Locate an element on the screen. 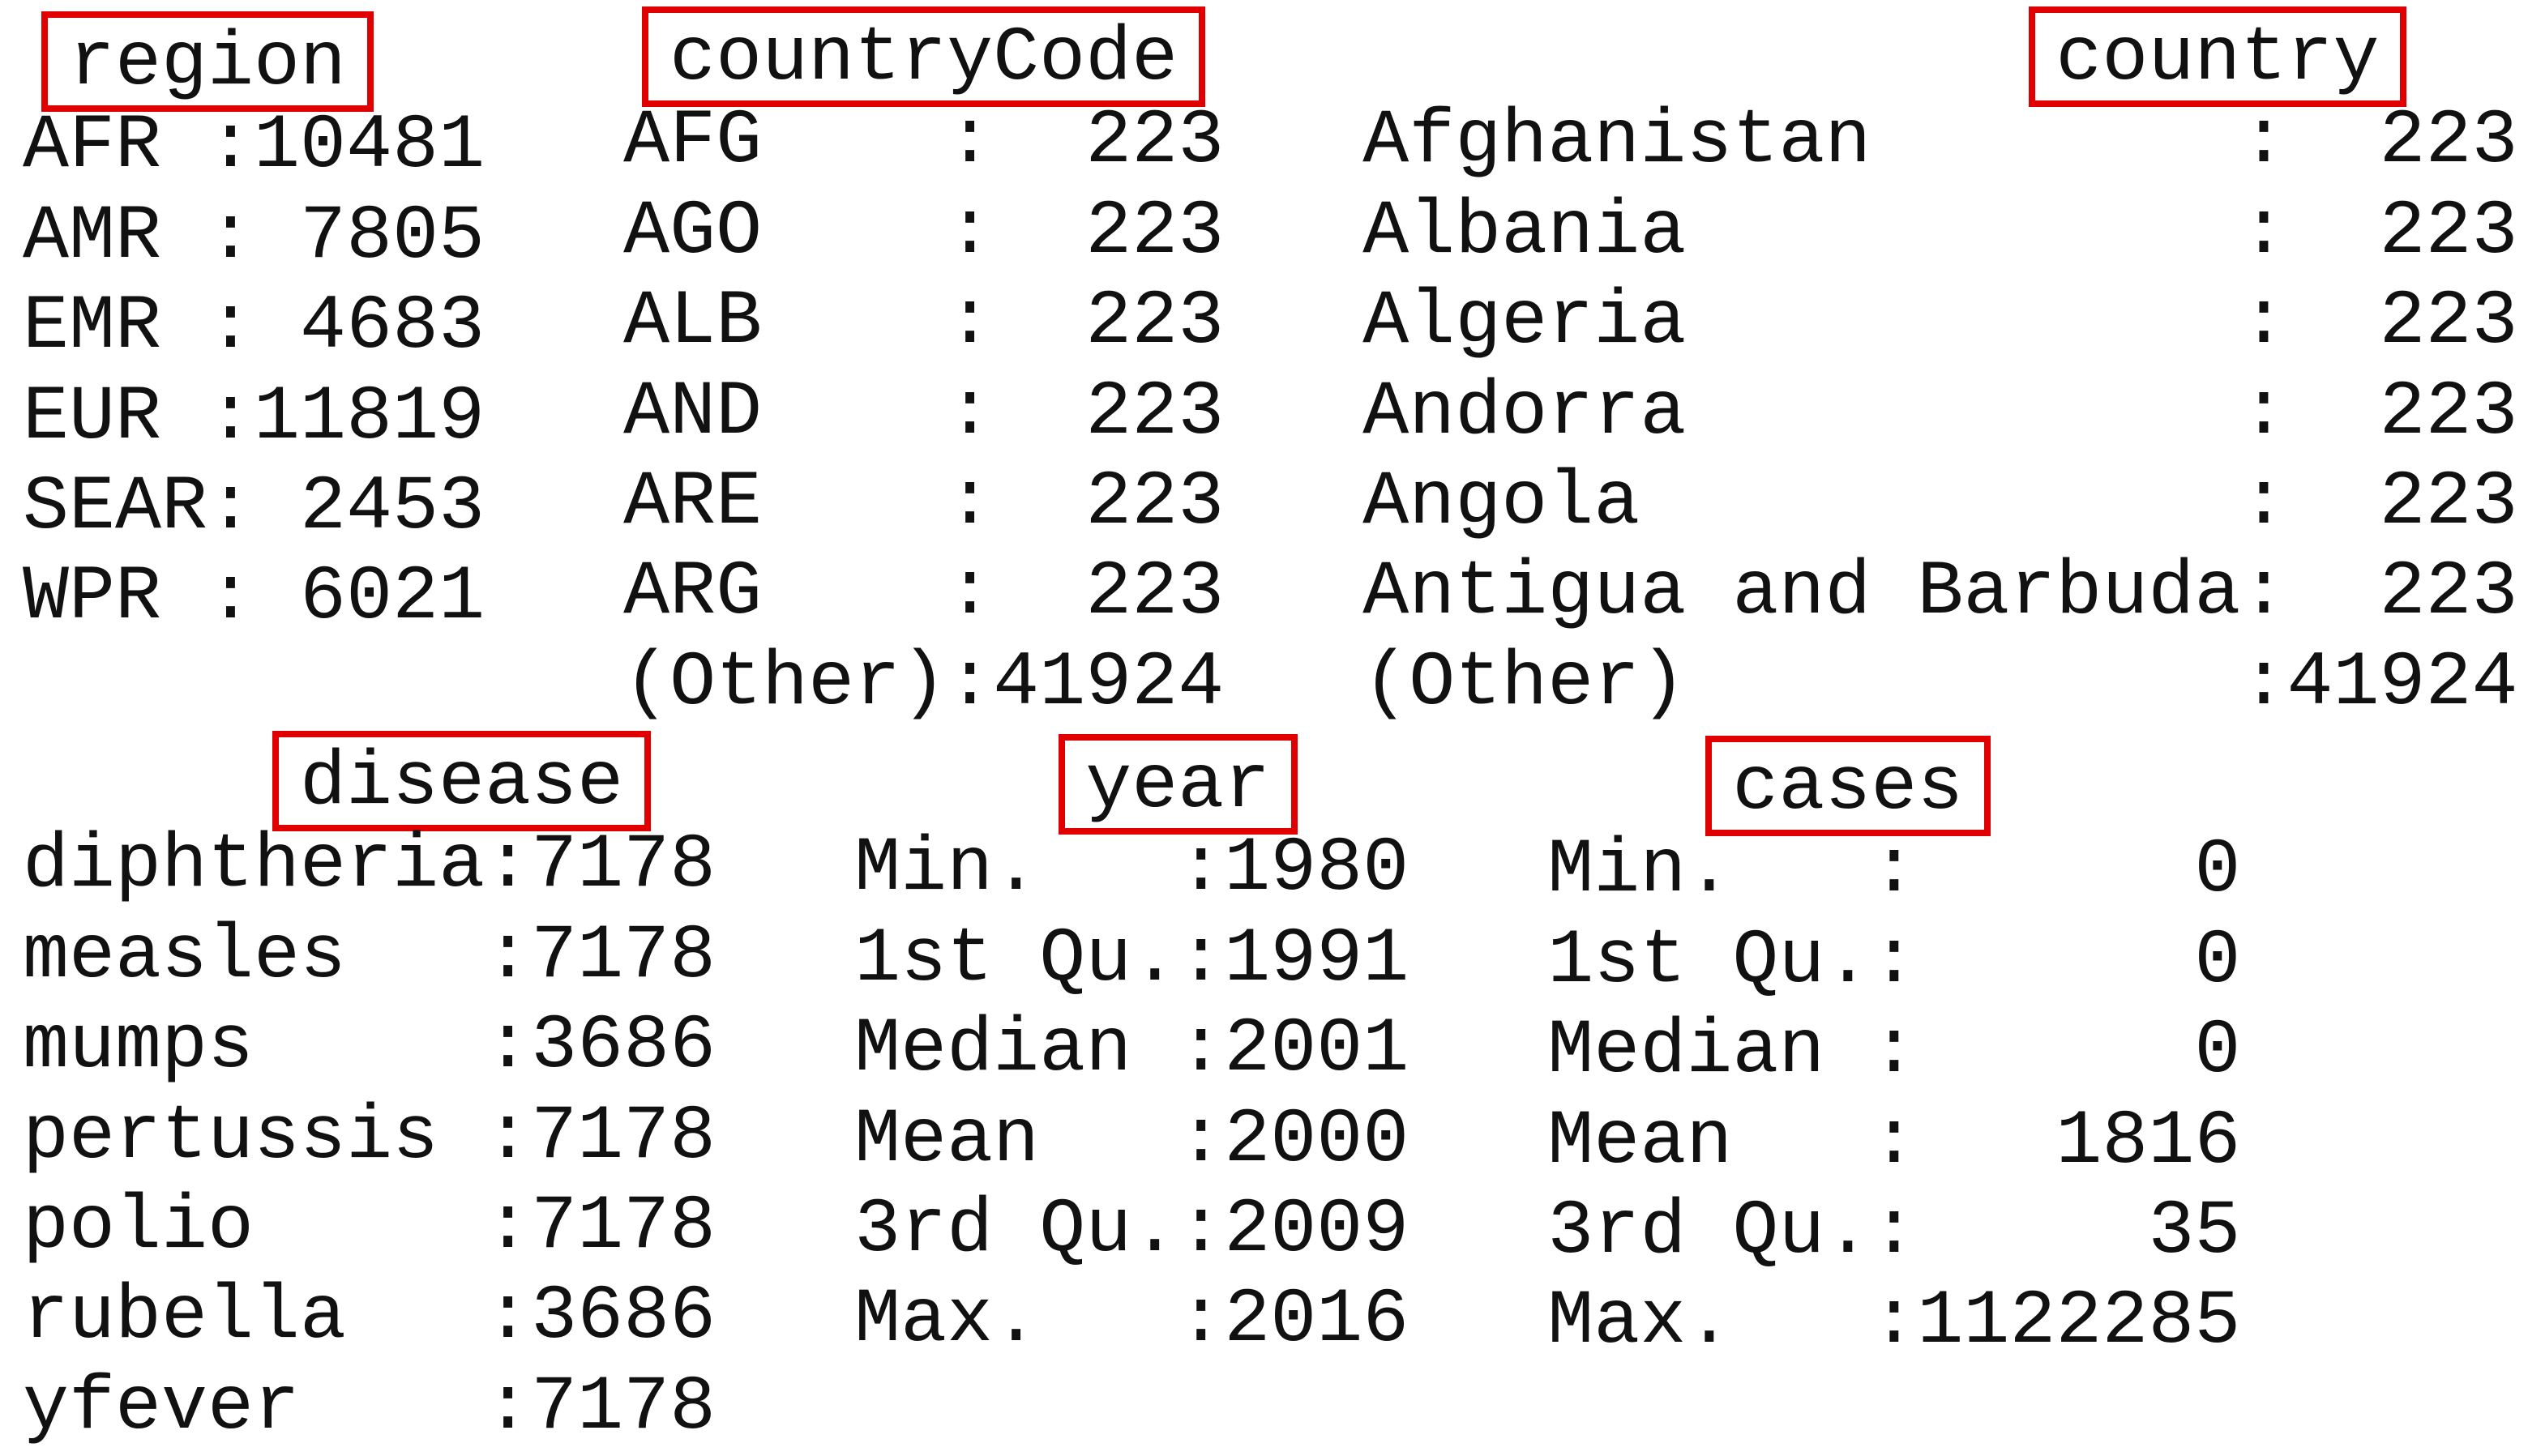  summary-line: Afghanistan : 223 is located at coordinates (1940, 142).